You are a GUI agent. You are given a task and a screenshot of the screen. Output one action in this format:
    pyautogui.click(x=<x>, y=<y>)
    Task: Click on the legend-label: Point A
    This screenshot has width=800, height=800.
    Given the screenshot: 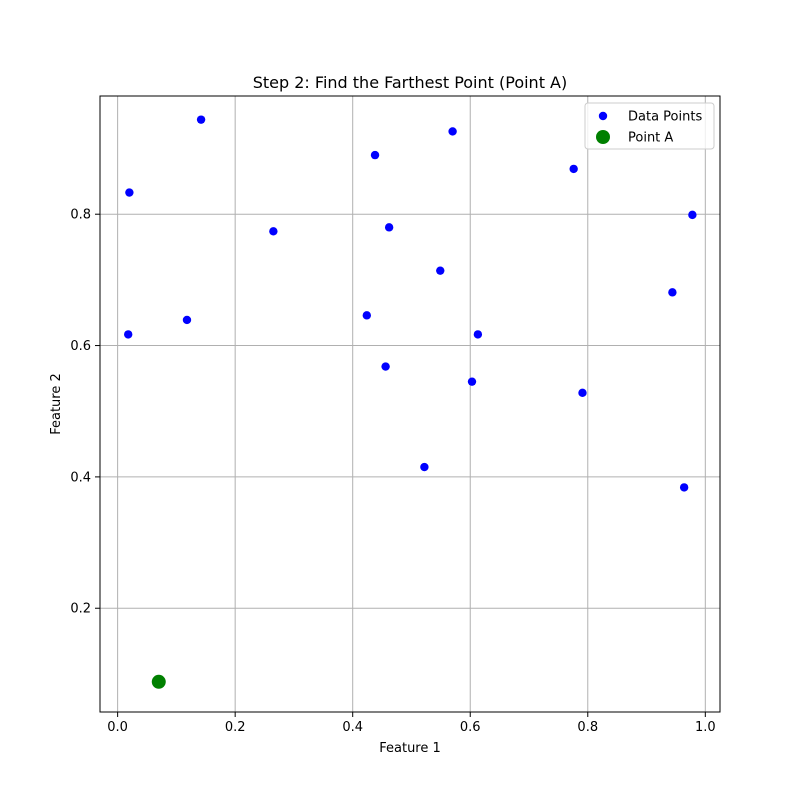 What is the action you would take?
    pyautogui.click(x=650, y=138)
    